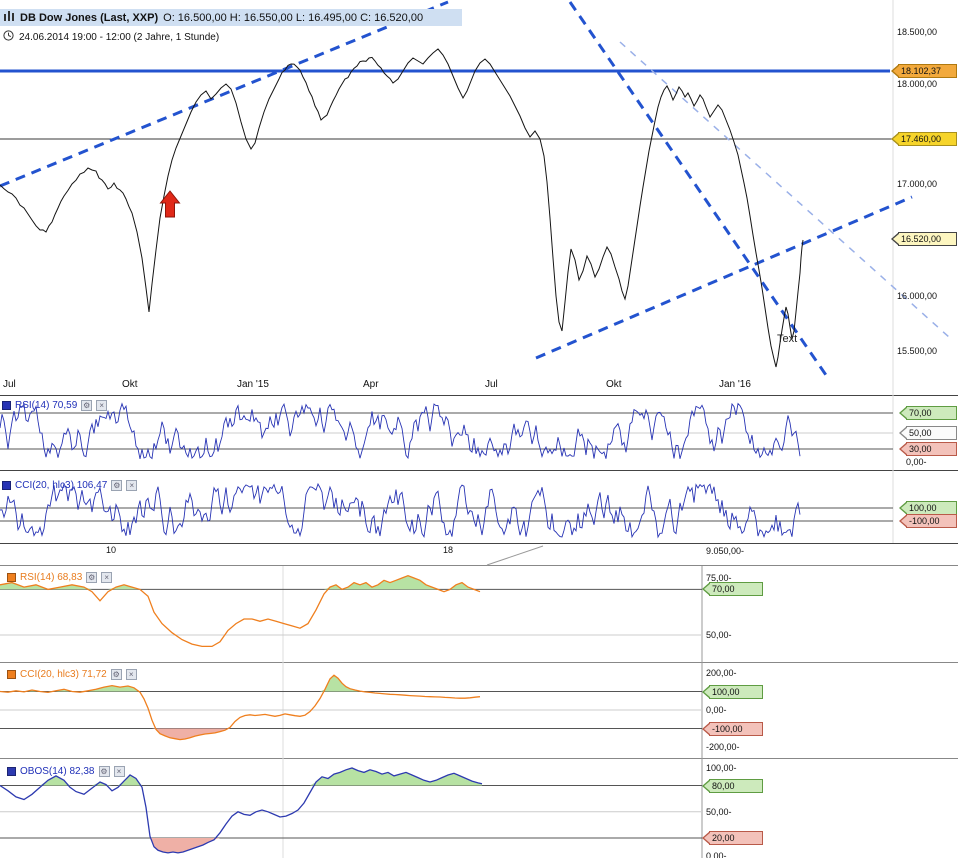 The image size is (958, 858). Describe the element at coordinates (787, 339) in the screenshot. I see `text-annotation: Text` at that location.